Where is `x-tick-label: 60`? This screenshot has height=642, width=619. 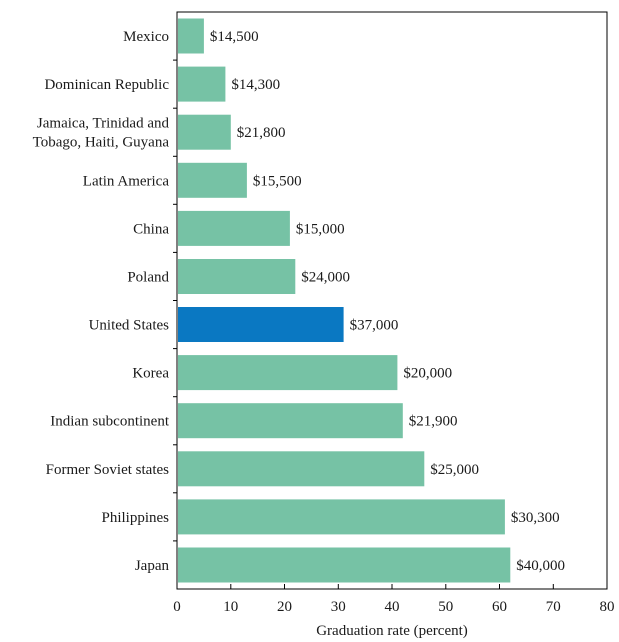
x-tick-label: 60 is located at coordinates (499, 607).